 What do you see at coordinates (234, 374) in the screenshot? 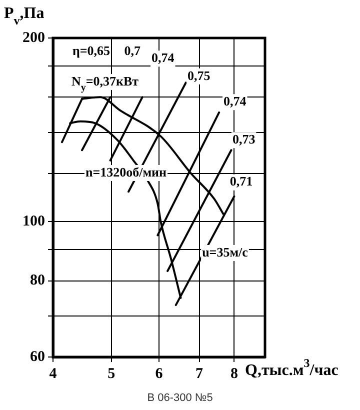
I see `x-tick-label: 8` at bounding box center [234, 374].